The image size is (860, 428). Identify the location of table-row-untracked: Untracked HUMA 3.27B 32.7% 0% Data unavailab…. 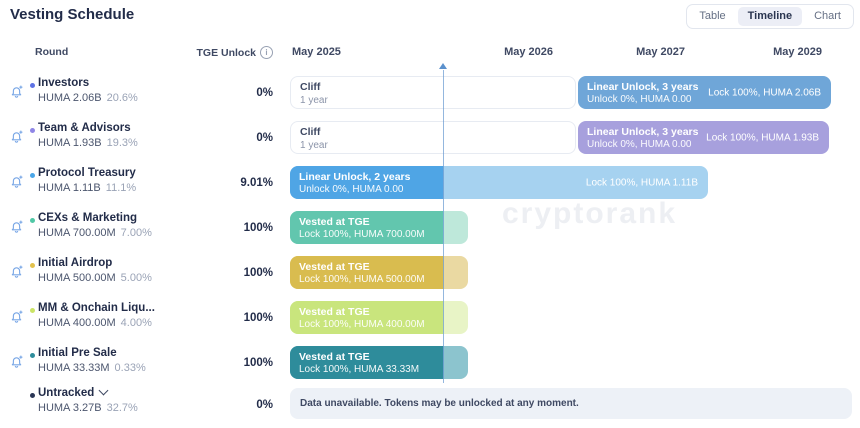
(430, 405).